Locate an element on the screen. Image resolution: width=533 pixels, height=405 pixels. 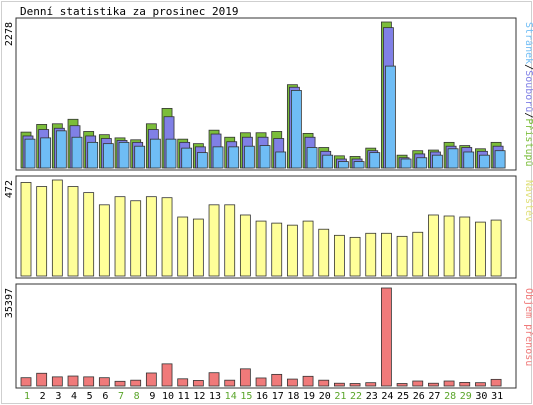
day-label-29: 29 is located at coordinates (466, 396).